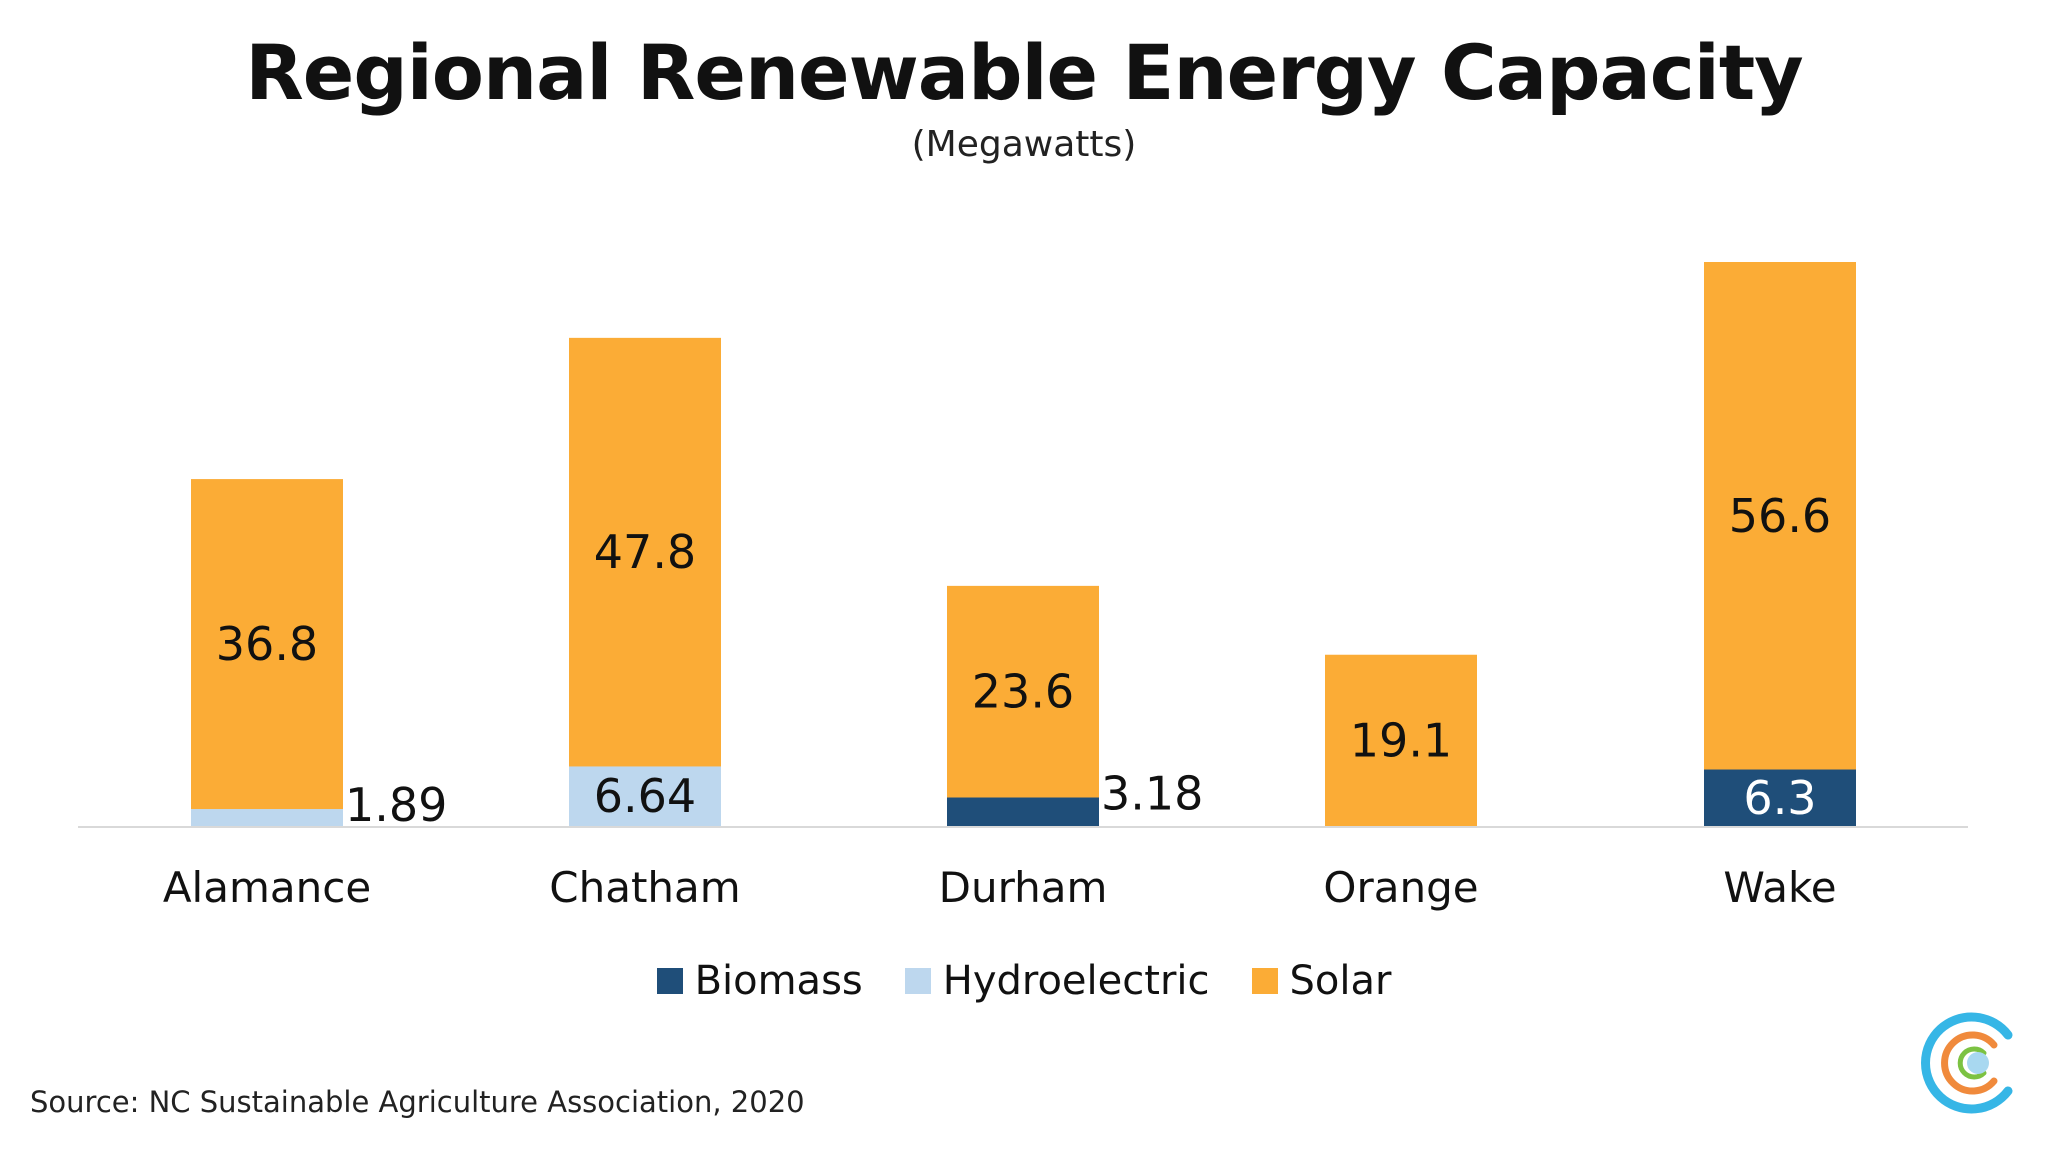 This screenshot has height=1152, width=2048. Describe the element at coordinates (1076, 981) in the screenshot. I see `legend-label-hydroelectric: Hydroelectric` at that location.